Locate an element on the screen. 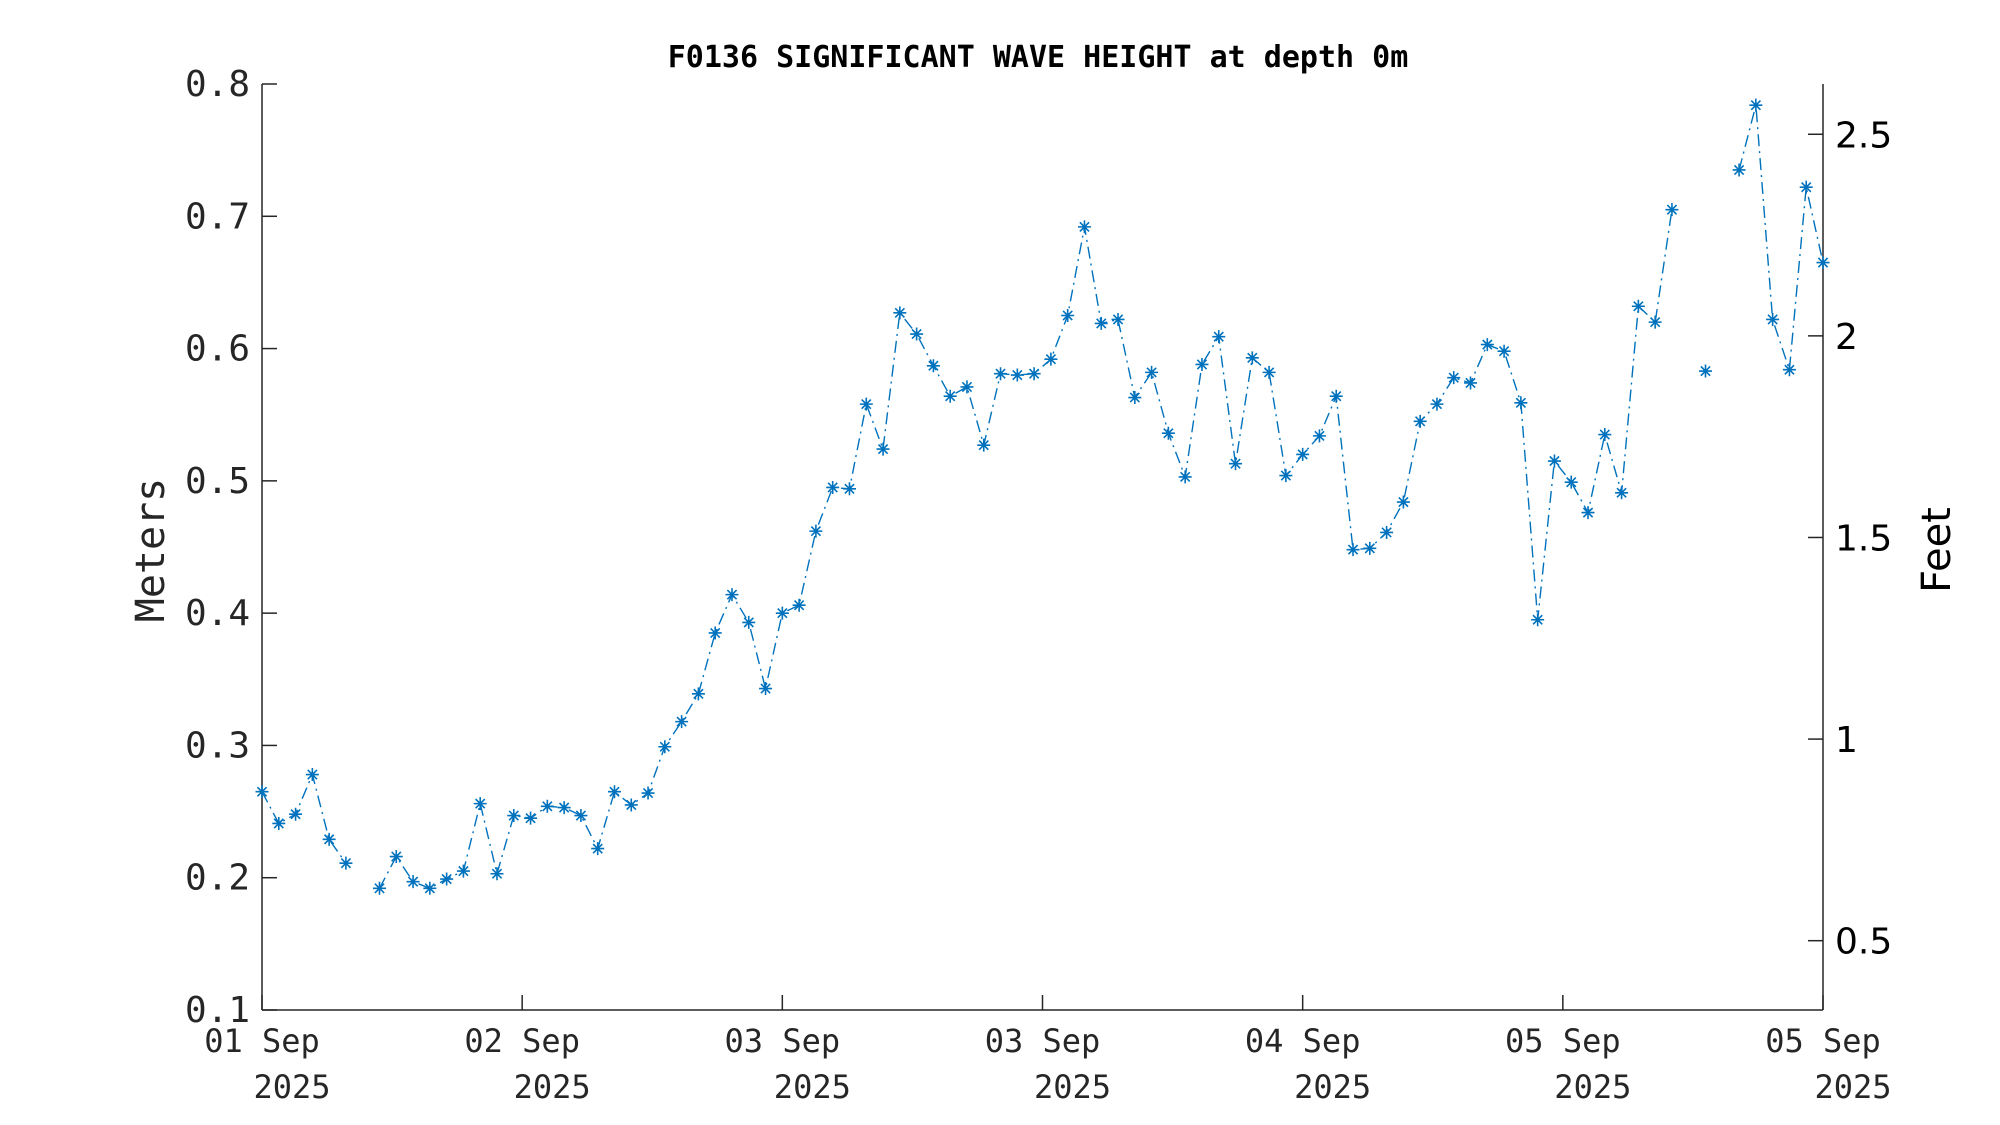 The width and height of the screenshot is (2000, 1125). y-tick-label: 0.8 is located at coordinates (217, 84).